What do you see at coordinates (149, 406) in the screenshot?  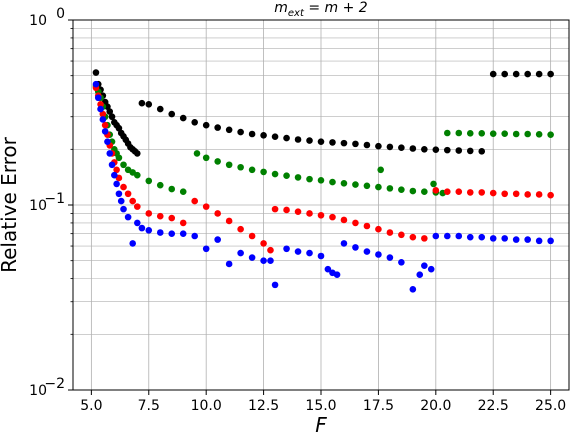 I see `x-tick-label: 7.5` at bounding box center [149, 406].